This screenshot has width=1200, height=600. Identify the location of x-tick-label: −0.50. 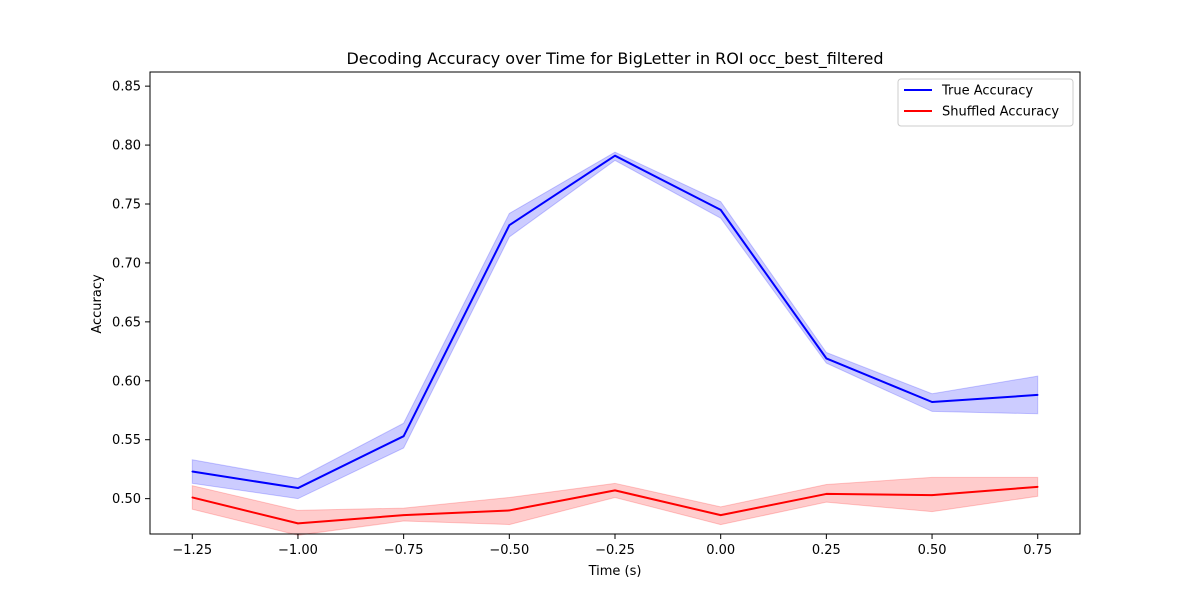
(509, 550).